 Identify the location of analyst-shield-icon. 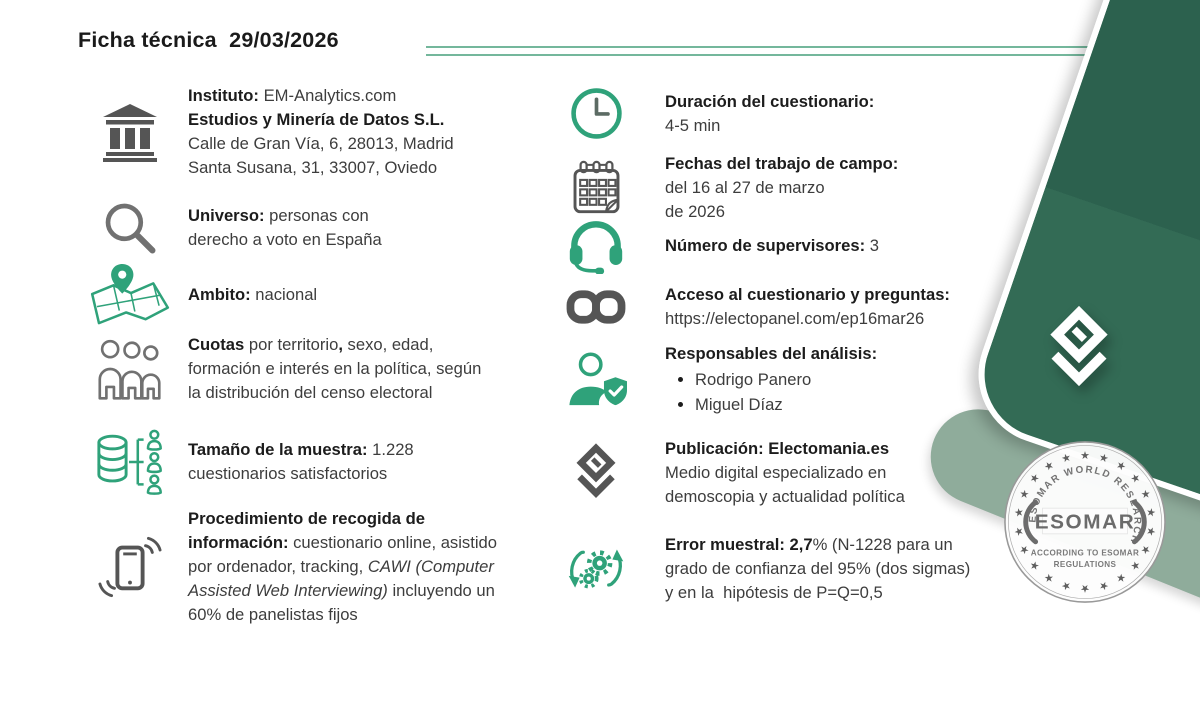
(596, 379).